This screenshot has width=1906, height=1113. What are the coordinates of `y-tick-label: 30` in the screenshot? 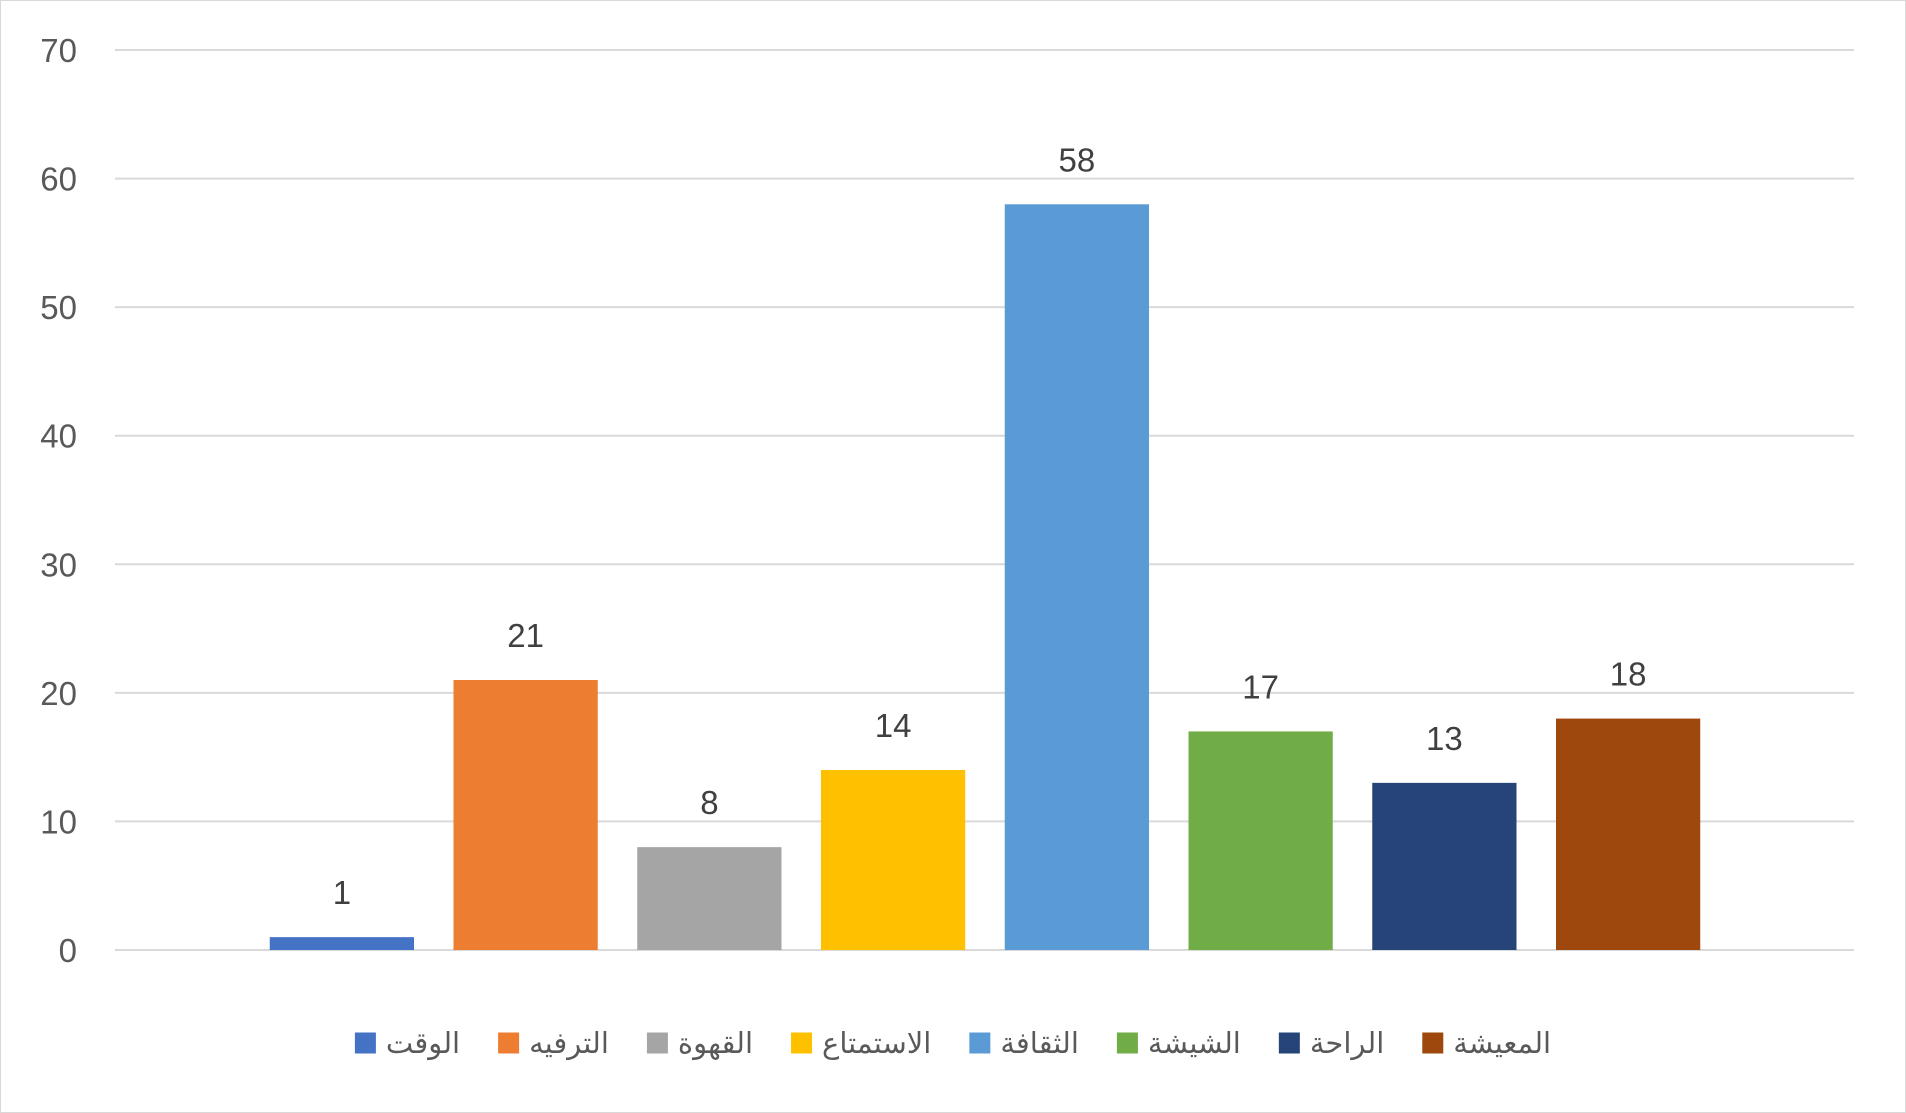 It's located at (58, 564).